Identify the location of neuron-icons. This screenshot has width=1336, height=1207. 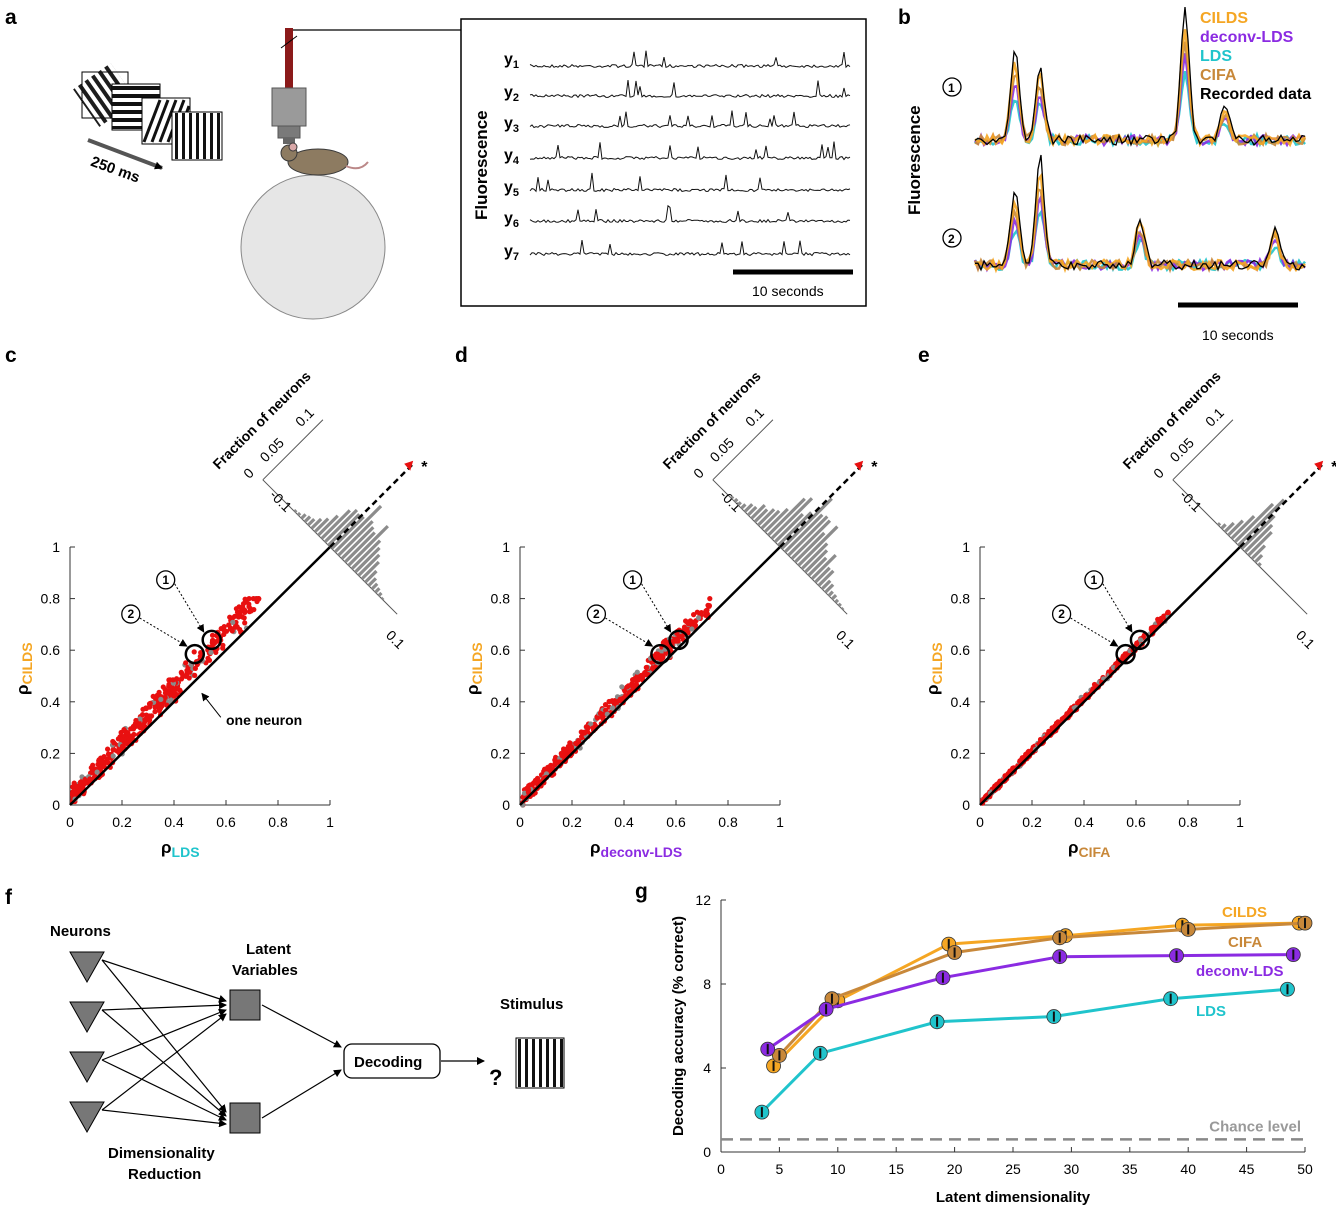
(87, 1042).